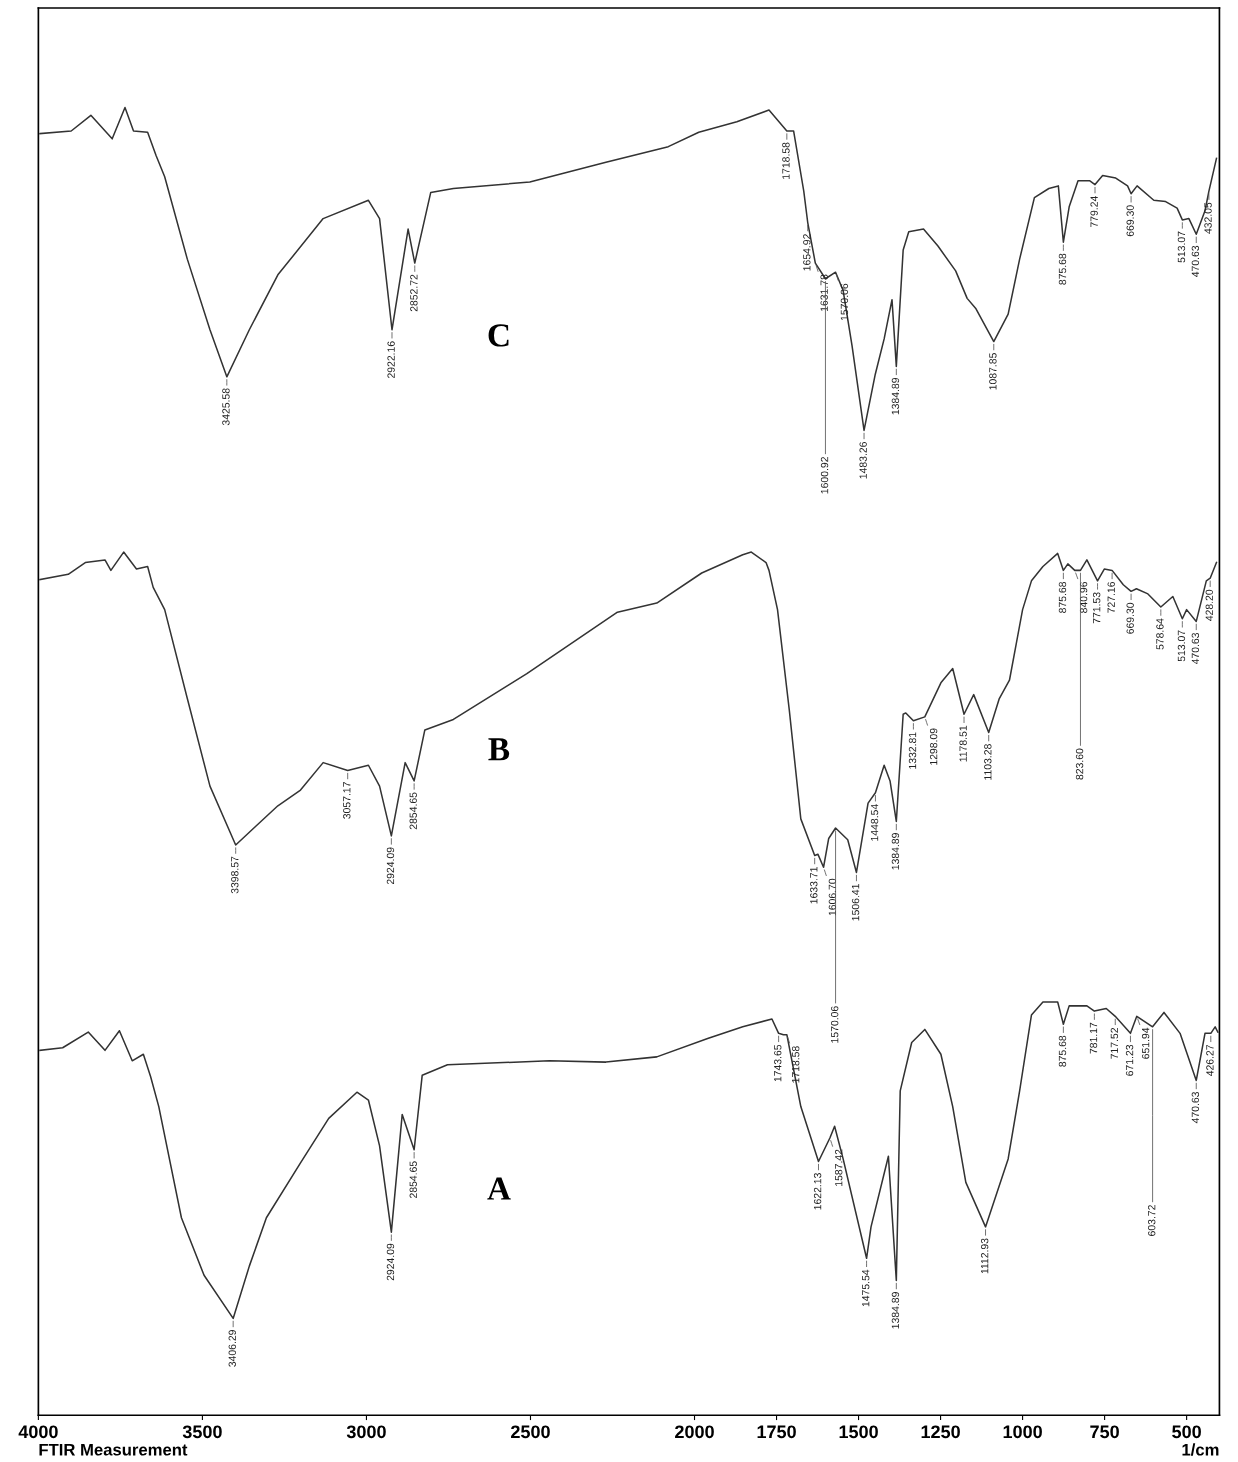 This screenshot has width=1238, height=1462. What do you see at coordinates (1094, 212) in the screenshot?
I see `annotation: 779.24` at bounding box center [1094, 212].